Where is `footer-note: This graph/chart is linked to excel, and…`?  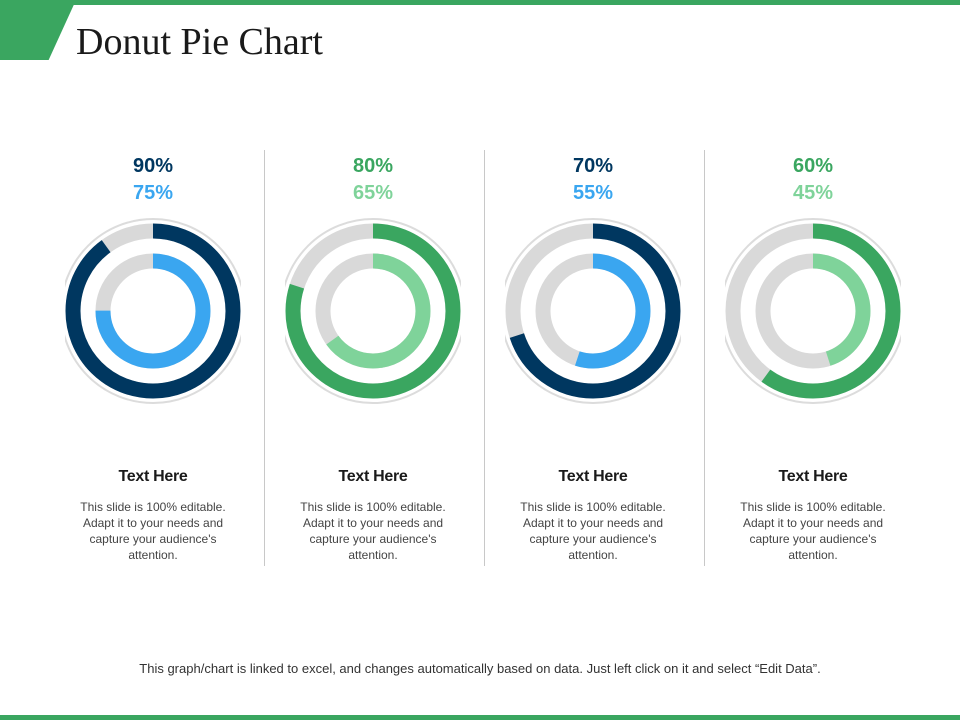
footer-note: This graph/chart is linked to excel, and… is located at coordinates (480, 668).